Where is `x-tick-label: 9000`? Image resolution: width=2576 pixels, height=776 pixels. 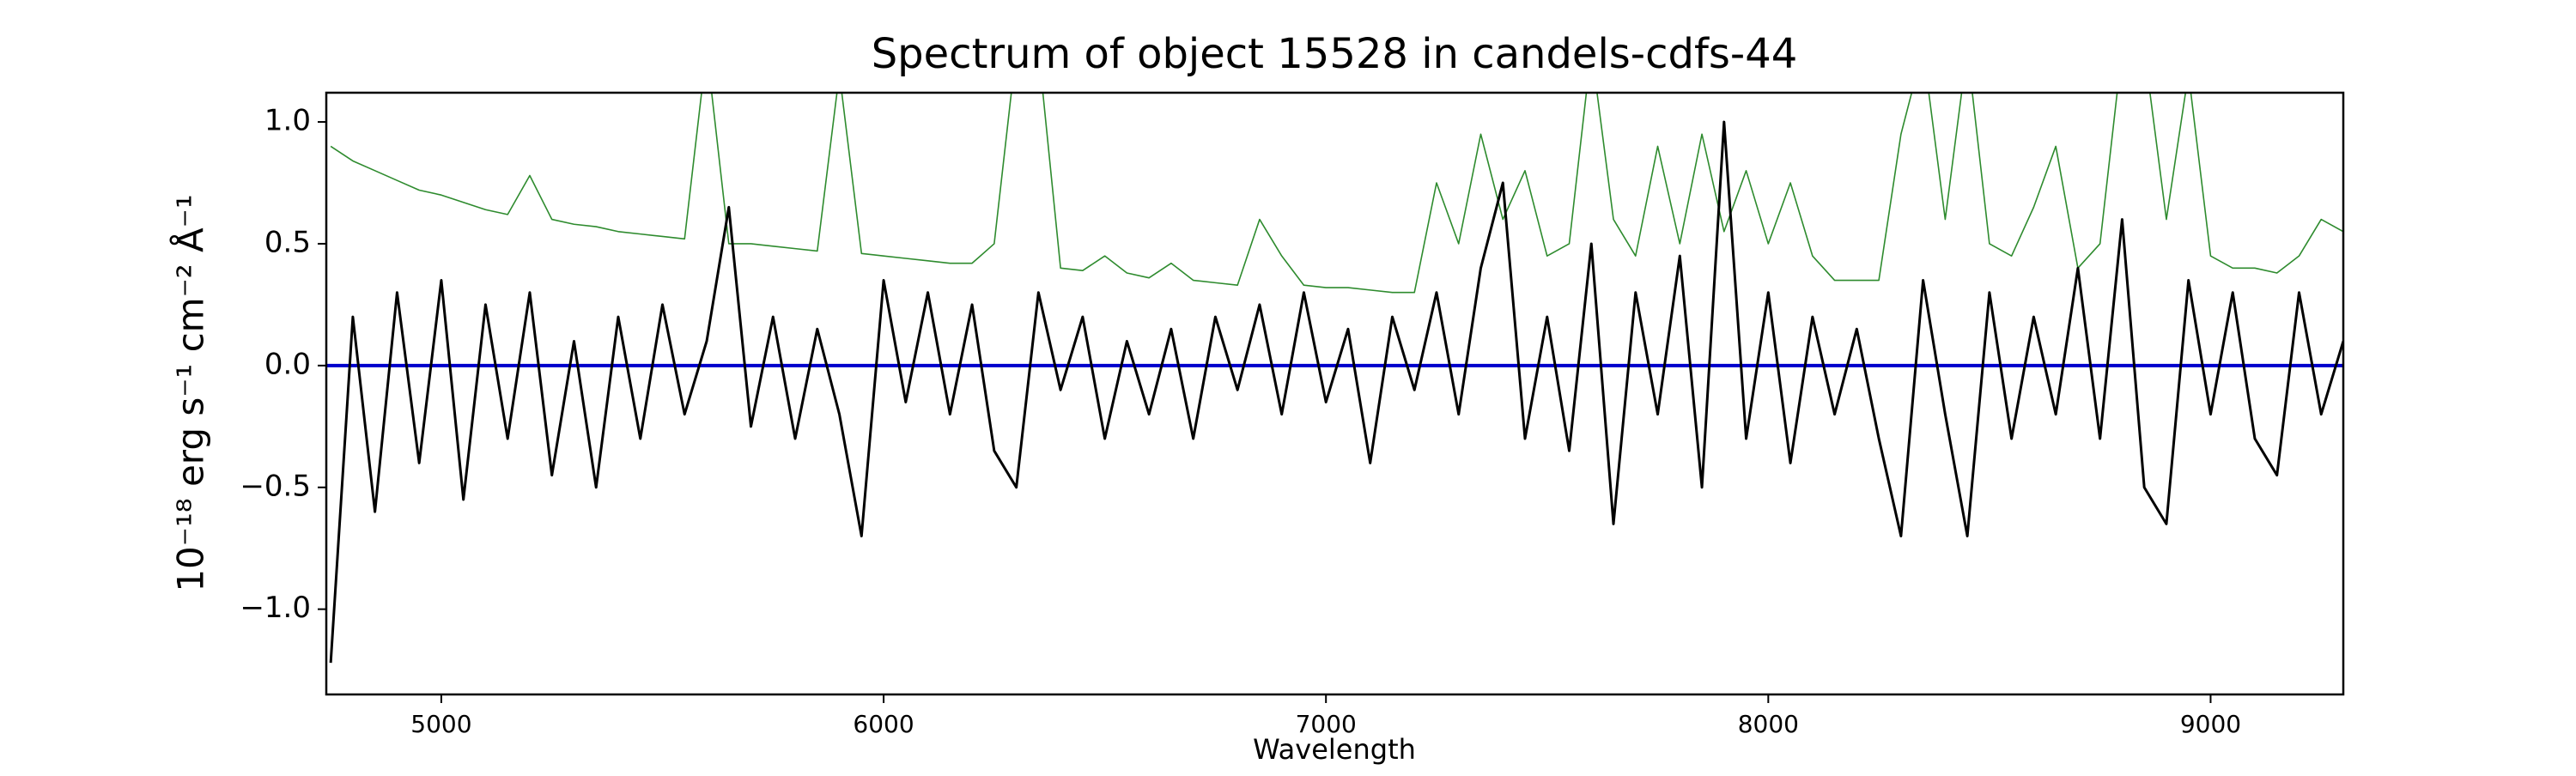
x-tick-label: 9000 is located at coordinates (2210, 724).